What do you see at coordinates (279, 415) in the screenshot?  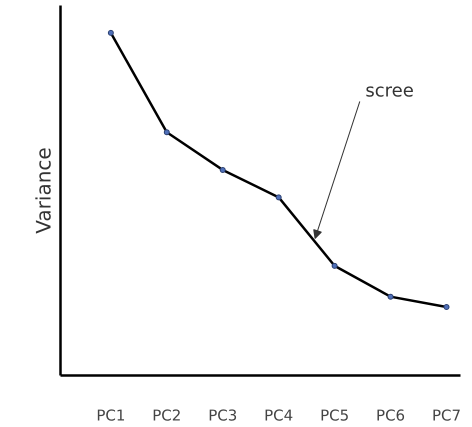 I see `x-tick-label: PC4` at bounding box center [279, 415].